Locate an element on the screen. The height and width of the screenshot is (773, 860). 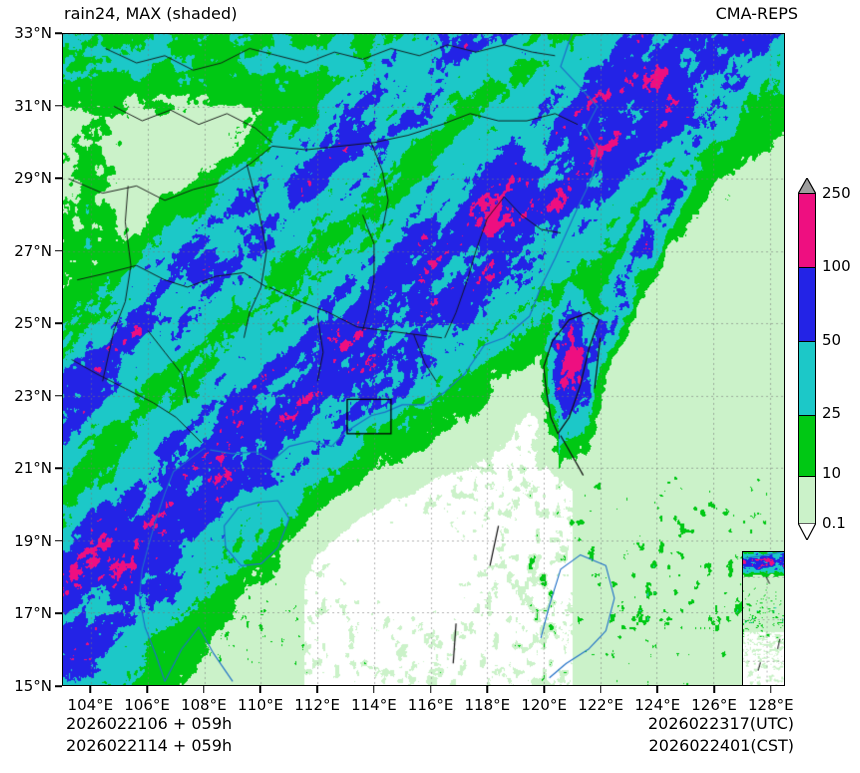
x-axis-label: 110°E is located at coordinates (260, 705).